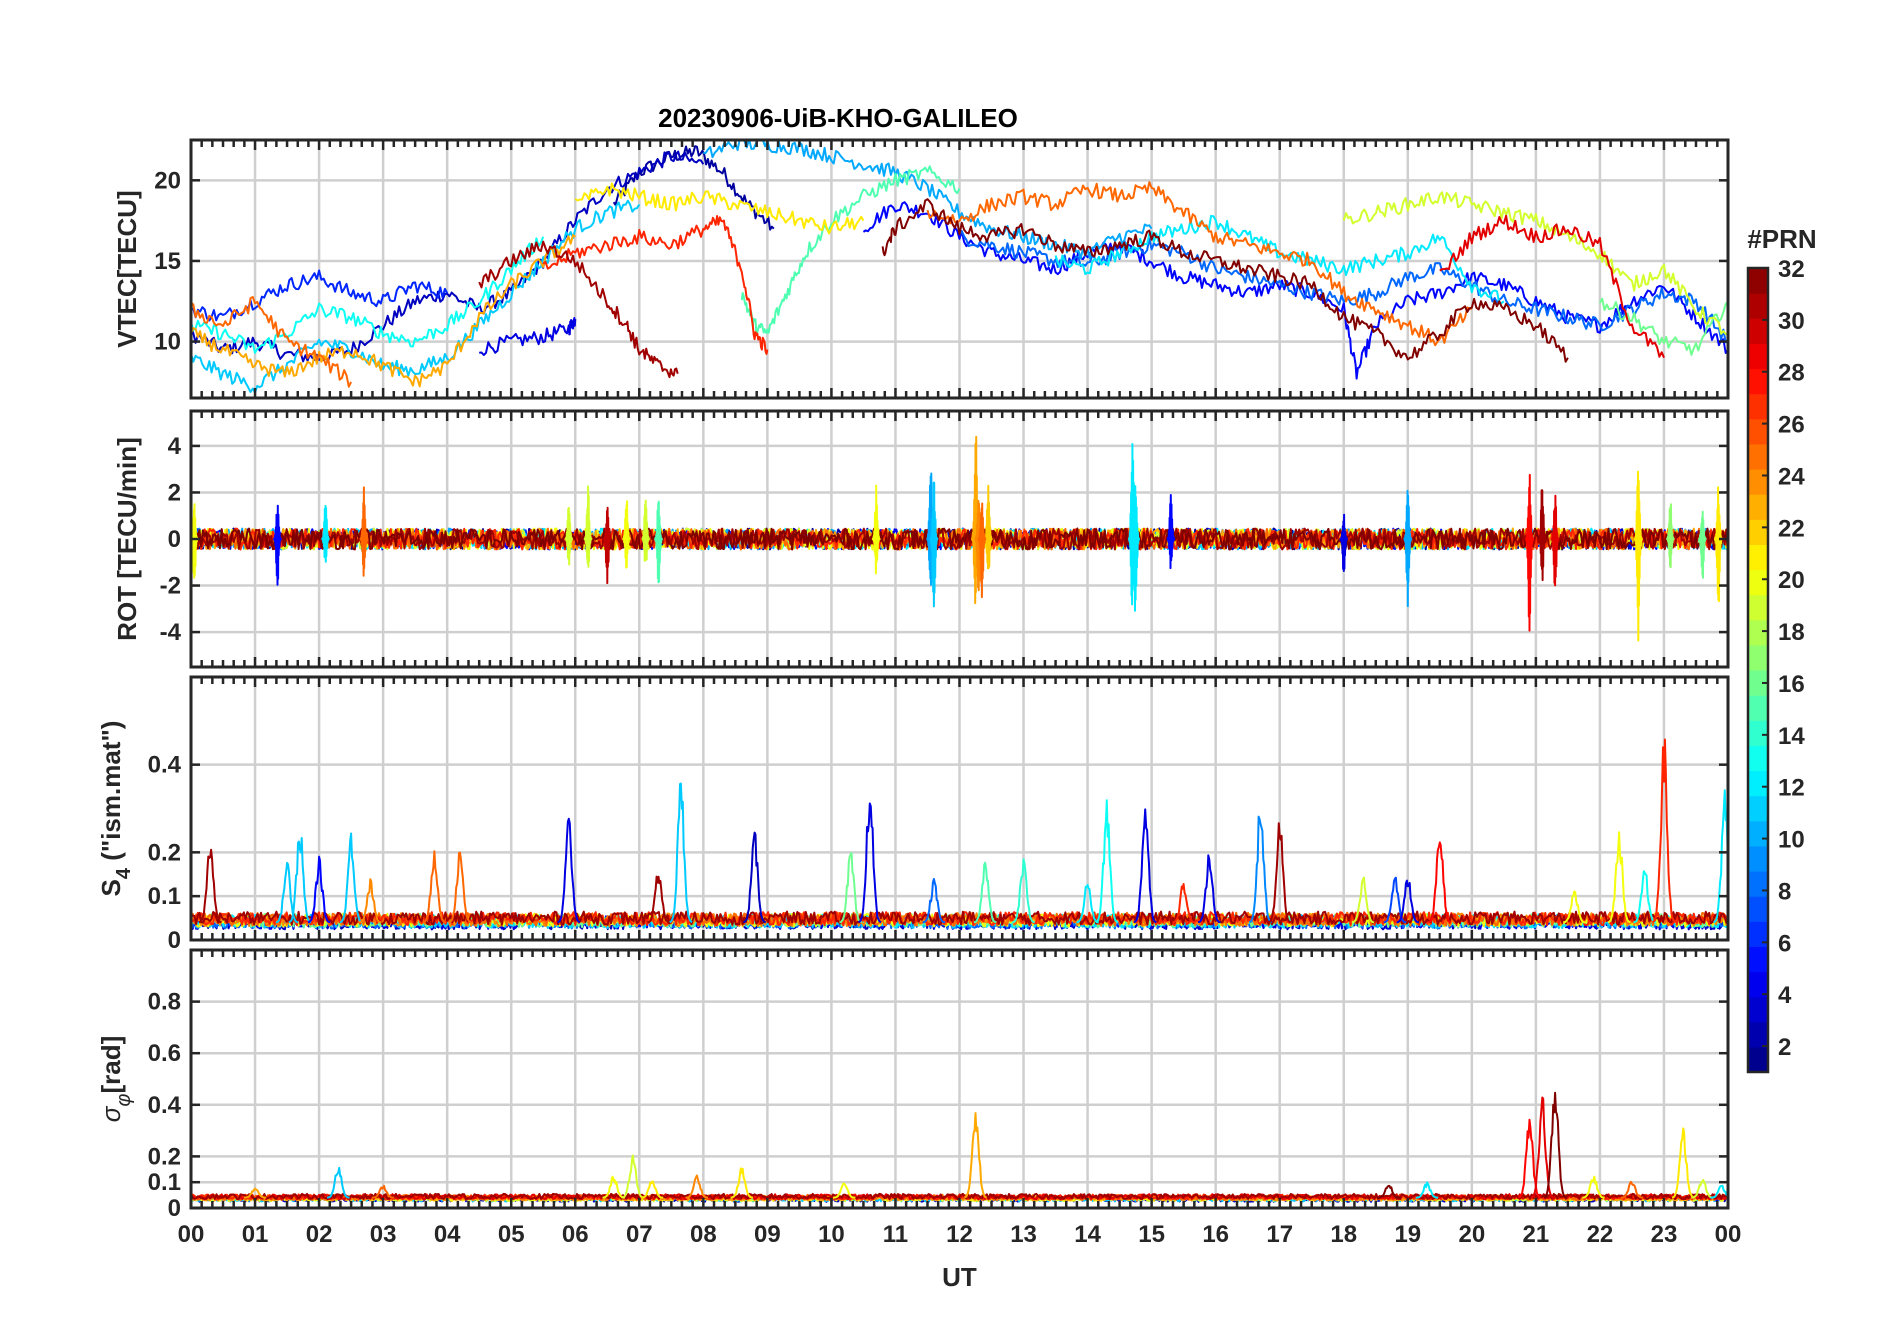 Image resolution: width=1902 pixels, height=1330 pixels. Describe the element at coordinates (1791, 788) in the screenshot. I see `colorbar-tick-label: 12` at that location.